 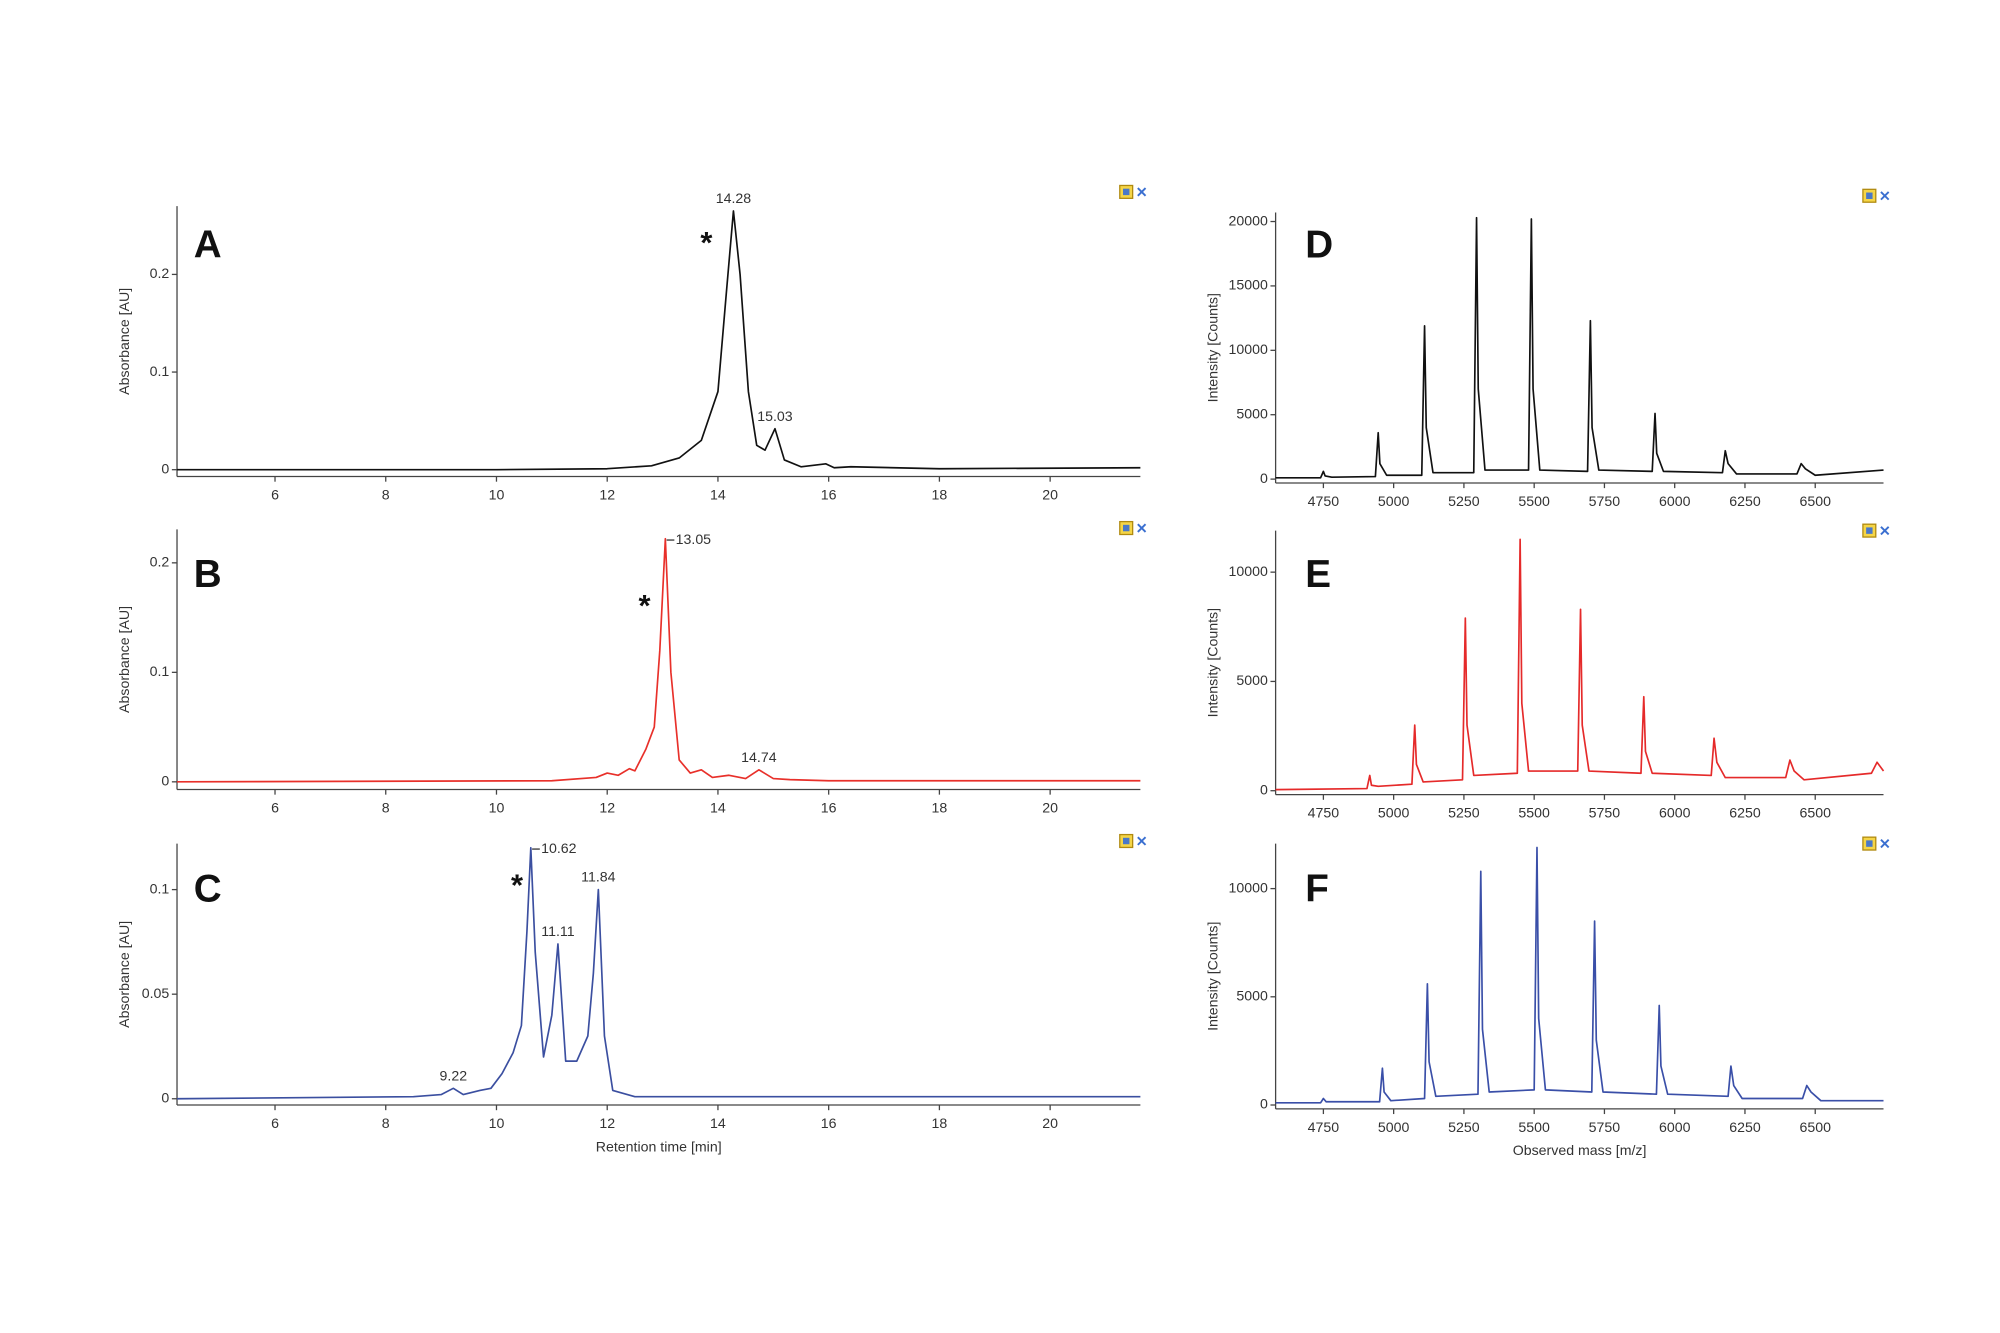 What do you see at coordinates (156, 994) in the screenshot?
I see `y-tick-label: 0.05` at bounding box center [156, 994].